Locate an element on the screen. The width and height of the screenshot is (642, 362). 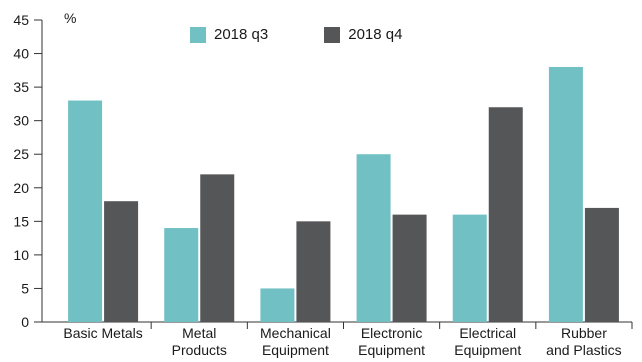
legend-label-series-2: 2018 q4 is located at coordinates (375, 34).